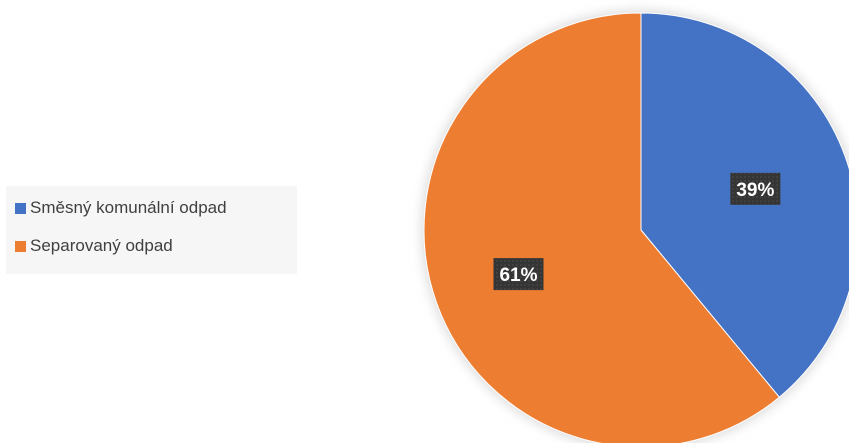 This screenshot has width=849, height=443. I want to click on data-label-separated-waste: 61%, so click(518, 274).